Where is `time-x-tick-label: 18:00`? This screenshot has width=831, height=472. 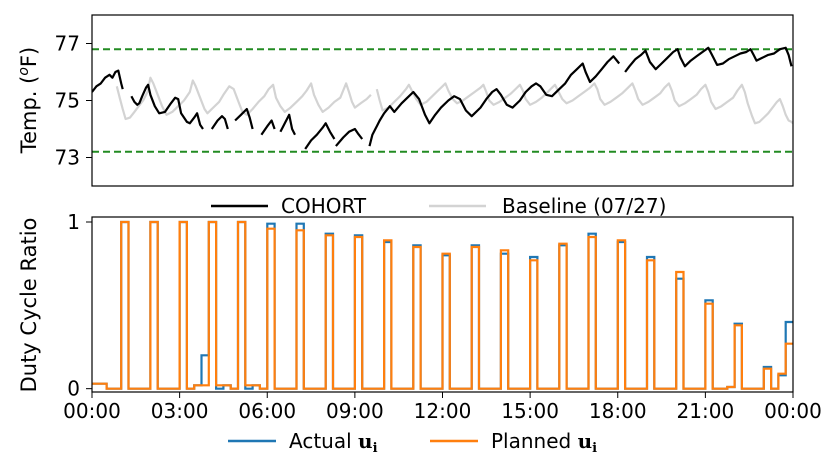
time-x-tick-label: 18:00 is located at coordinates (618, 411).